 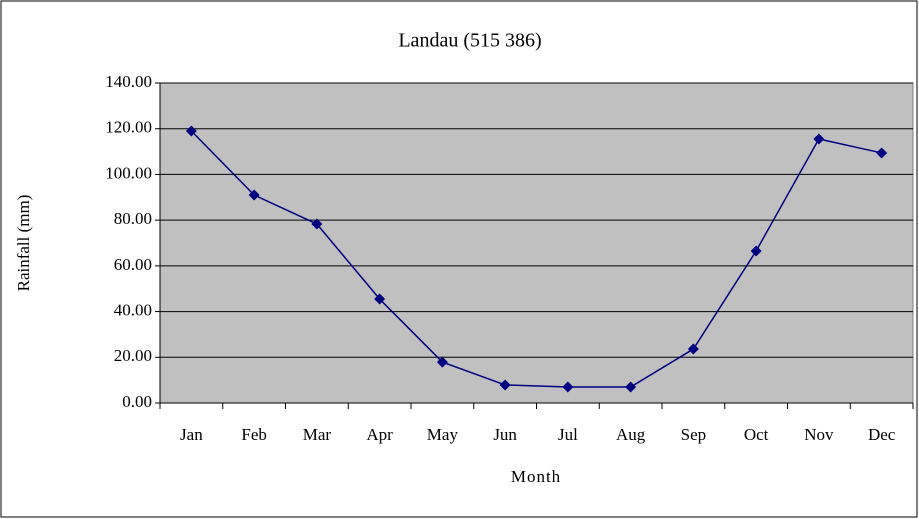 I want to click on y-tick-label: 40.00, so click(x=133, y=309).